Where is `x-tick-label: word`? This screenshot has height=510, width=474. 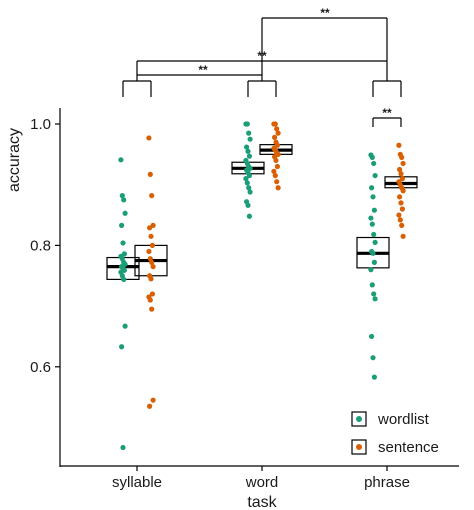
x-tick-label: word is located at coordinates (262, 482).